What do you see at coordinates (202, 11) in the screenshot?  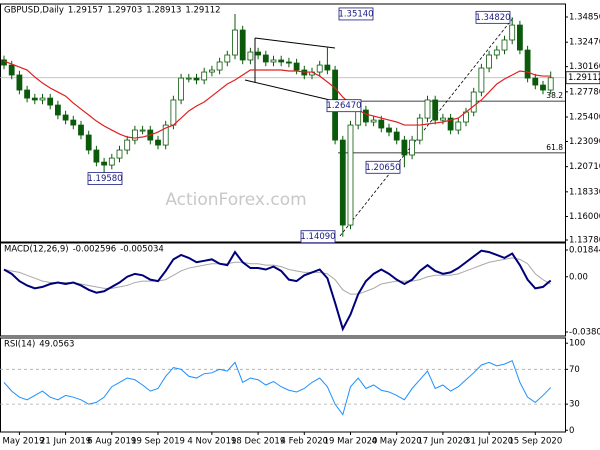 I see `quote-value: 1.29112` at bounding box center [202, 11].